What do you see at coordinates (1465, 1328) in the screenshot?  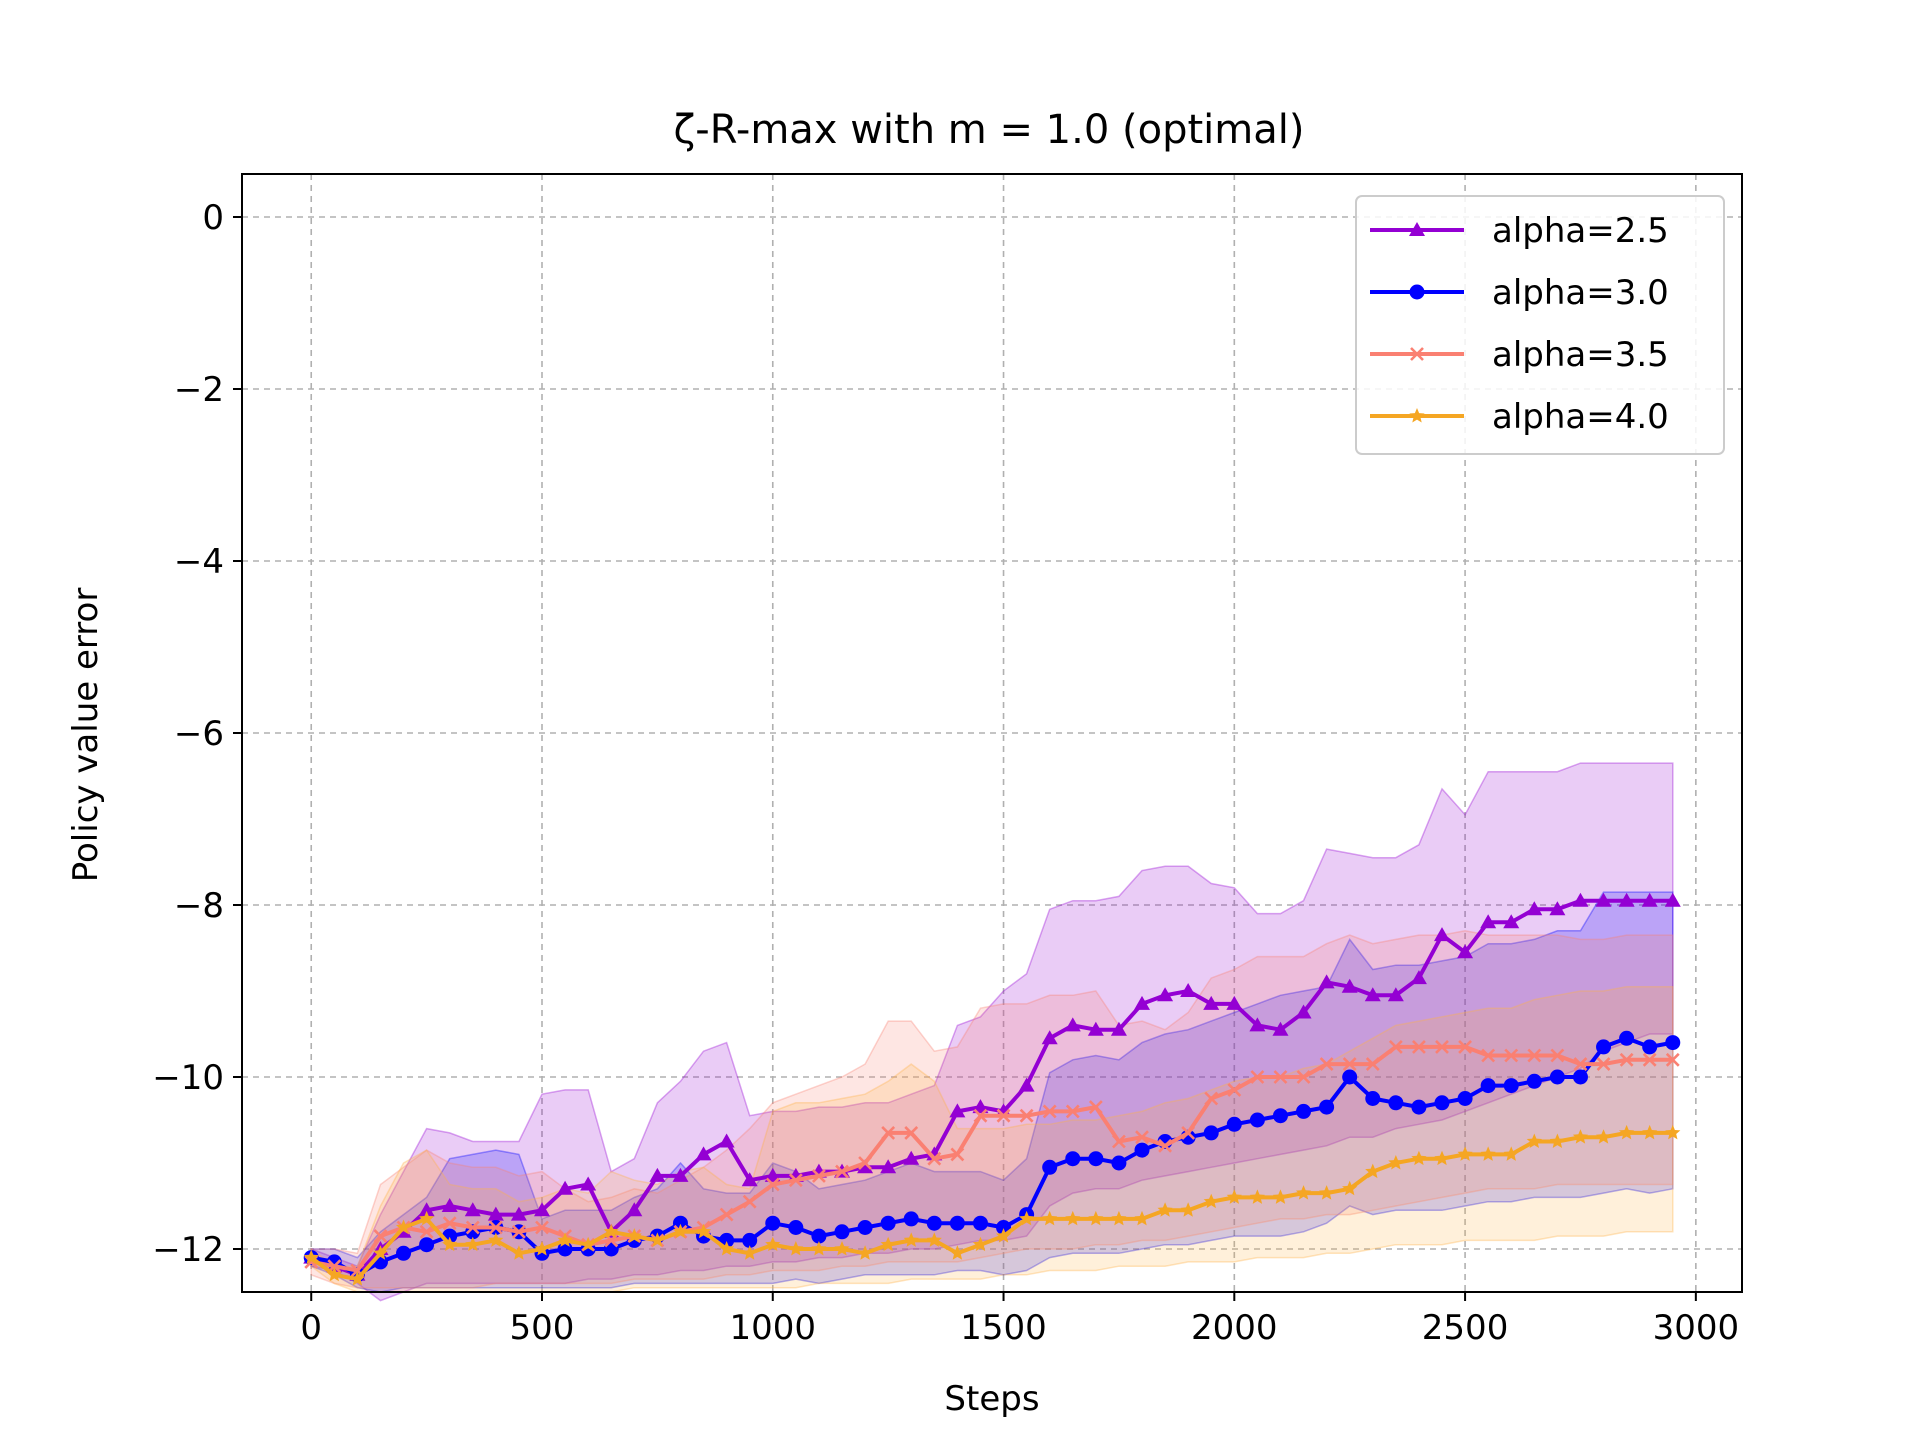 I see `x-tick-label: 2500` at bounding box center [1465, 1328].